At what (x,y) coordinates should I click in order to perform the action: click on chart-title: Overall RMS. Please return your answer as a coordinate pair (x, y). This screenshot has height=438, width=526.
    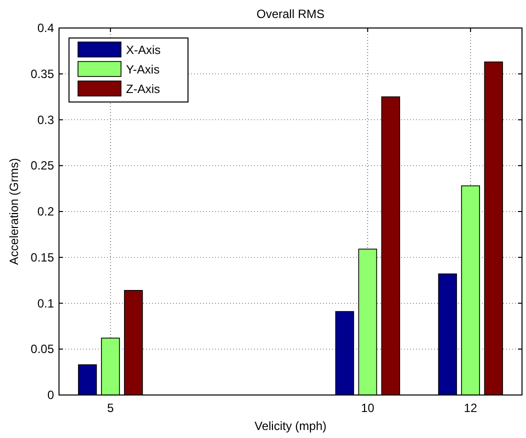
    Looking at the image, I should click on (290, 14).